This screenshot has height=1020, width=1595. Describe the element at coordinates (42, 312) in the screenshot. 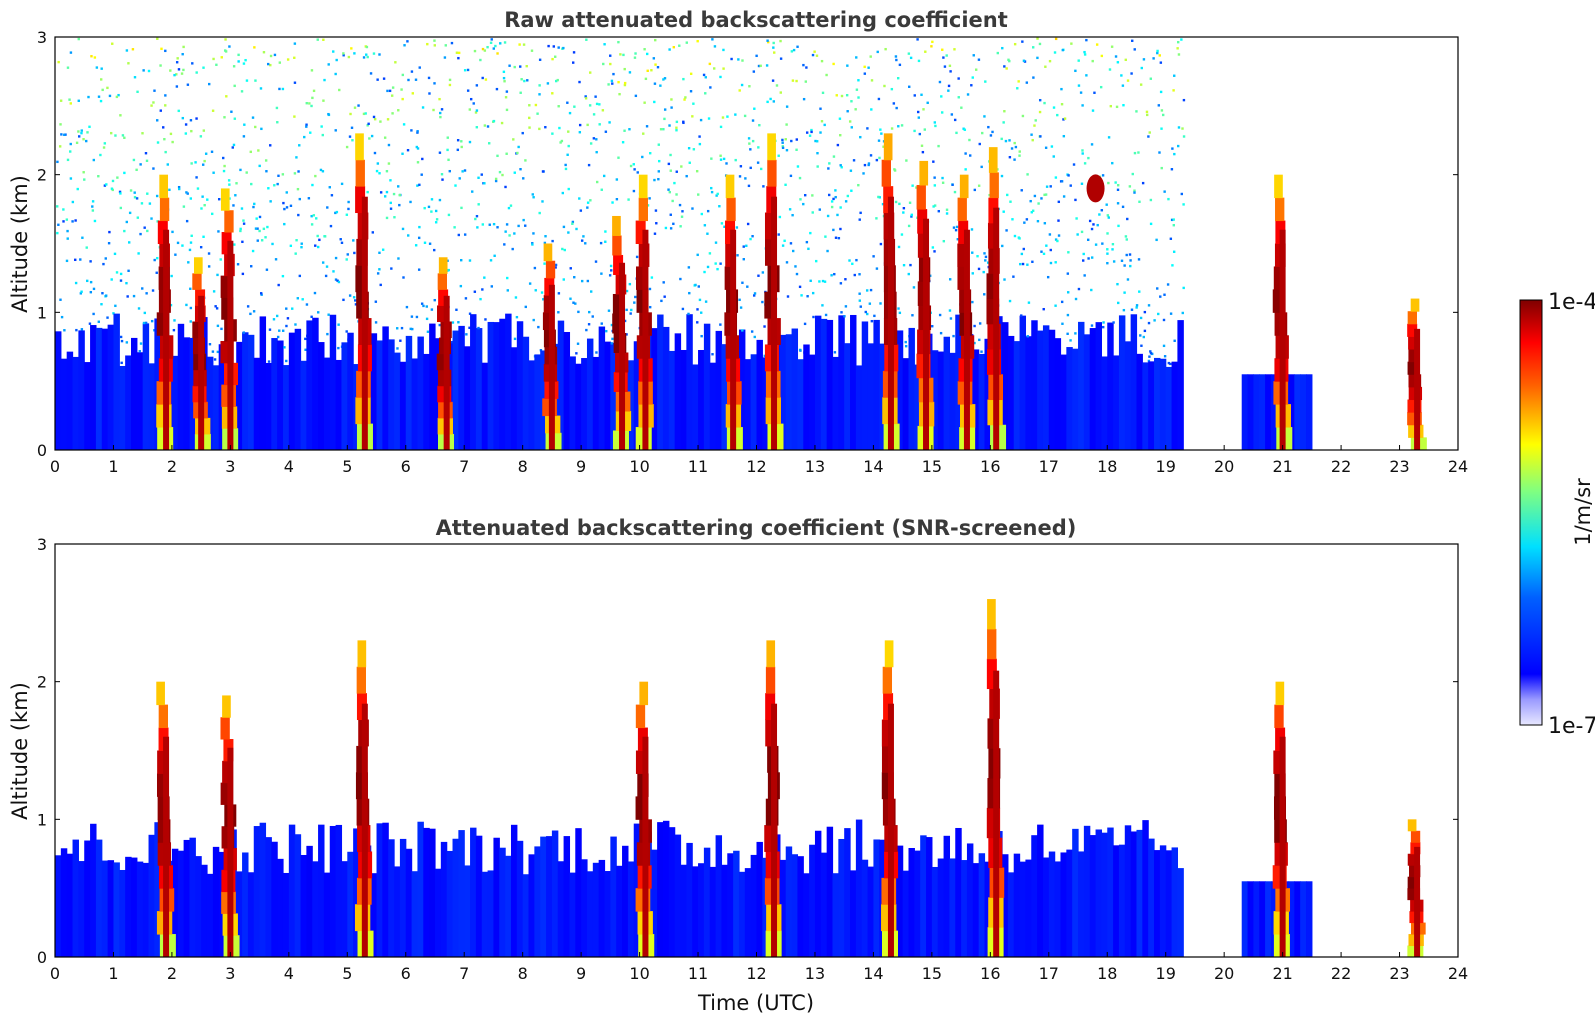

I see `y-tick-label: 1` at that location.